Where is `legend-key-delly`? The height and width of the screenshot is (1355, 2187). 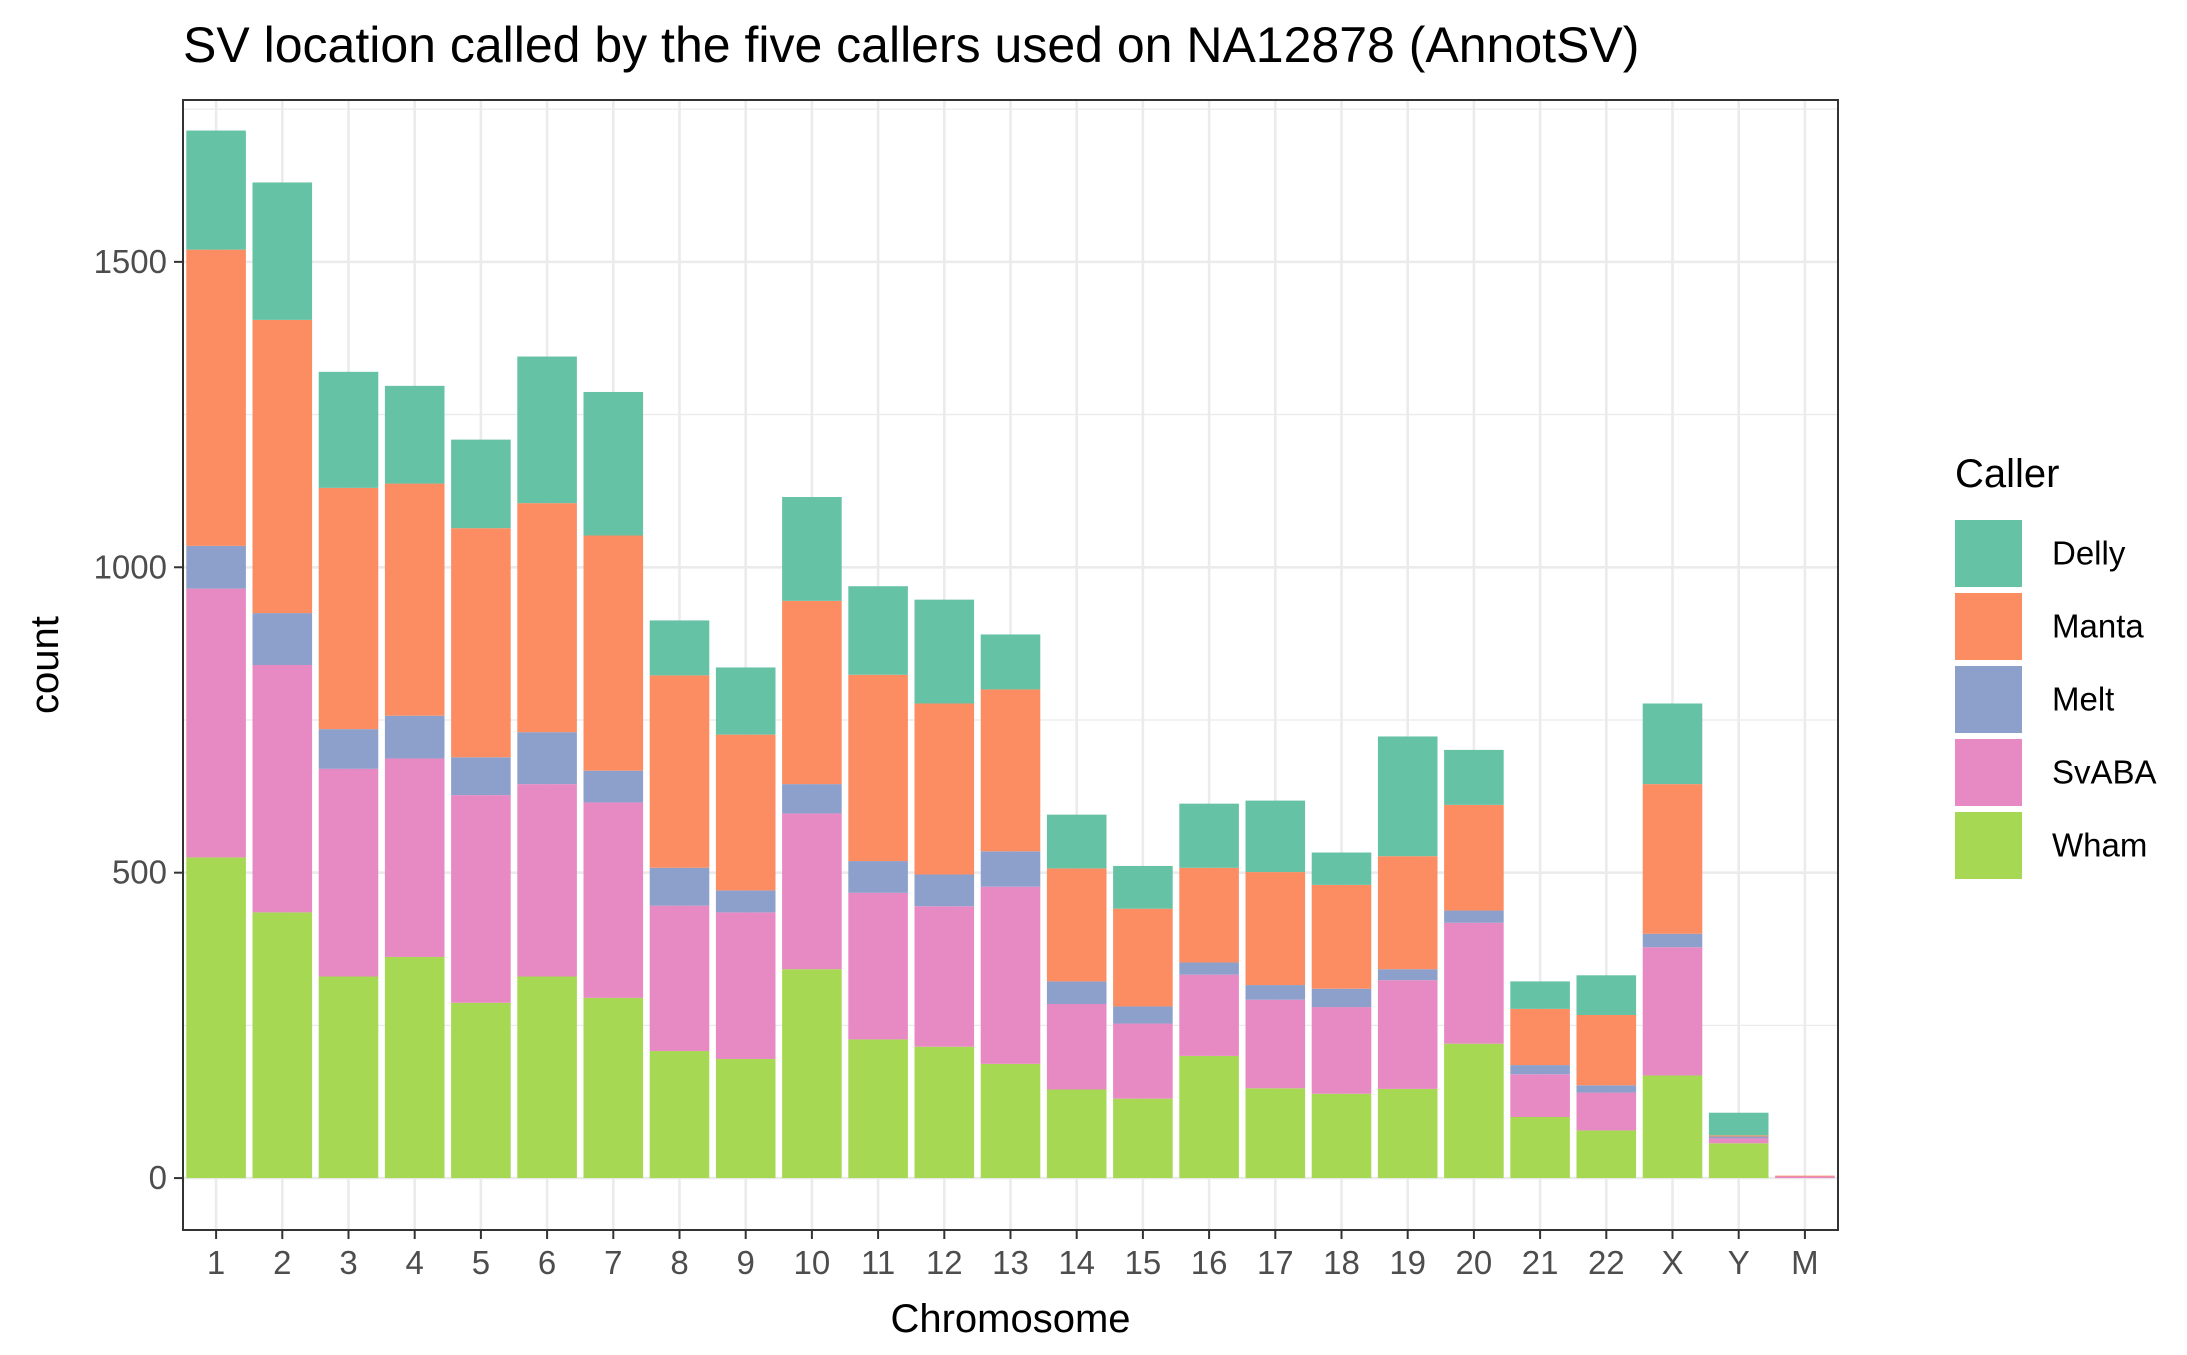 legend-key-delly is located at coordinates (1988, 553).